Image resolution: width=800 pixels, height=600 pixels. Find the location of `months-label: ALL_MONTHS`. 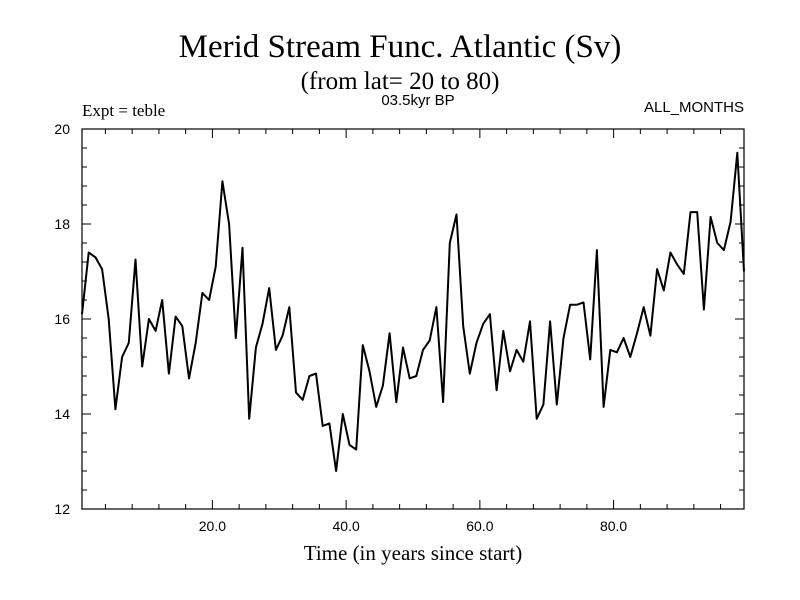

months-label: ALL_MONTHS is located at coordinates (693, 107).